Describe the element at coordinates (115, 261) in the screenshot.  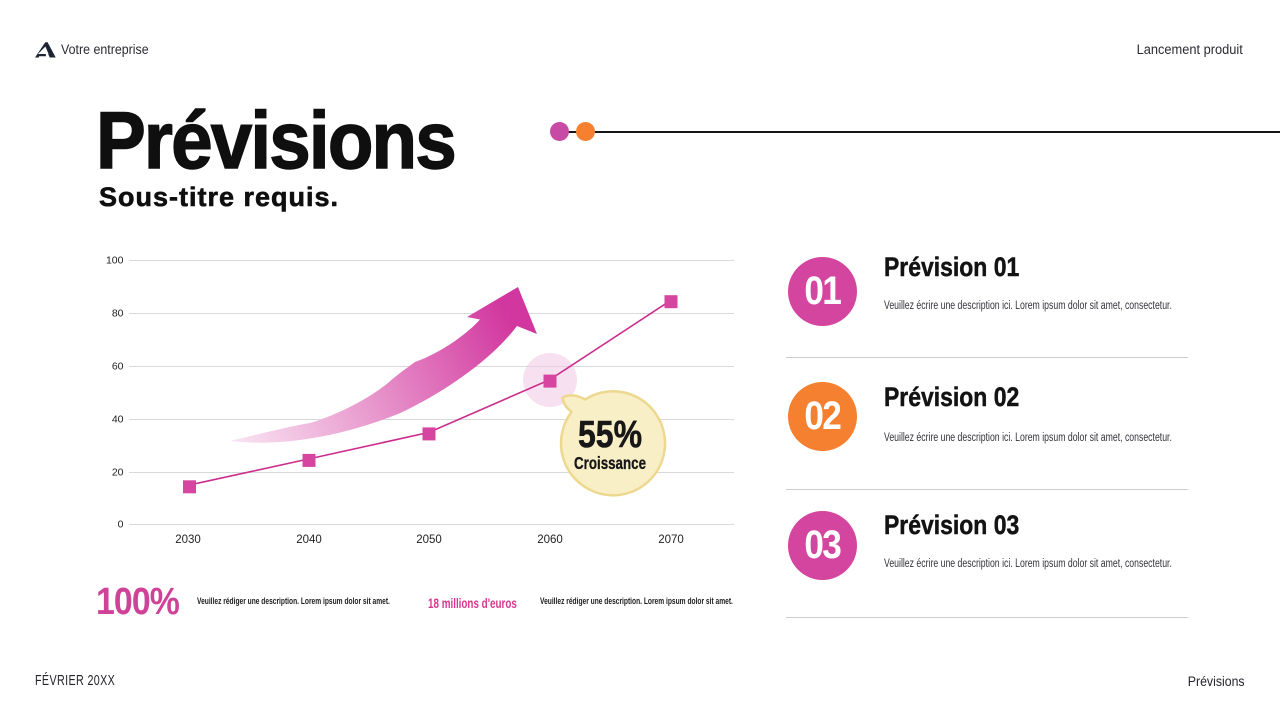
I see `svg-text: 100` at that location.